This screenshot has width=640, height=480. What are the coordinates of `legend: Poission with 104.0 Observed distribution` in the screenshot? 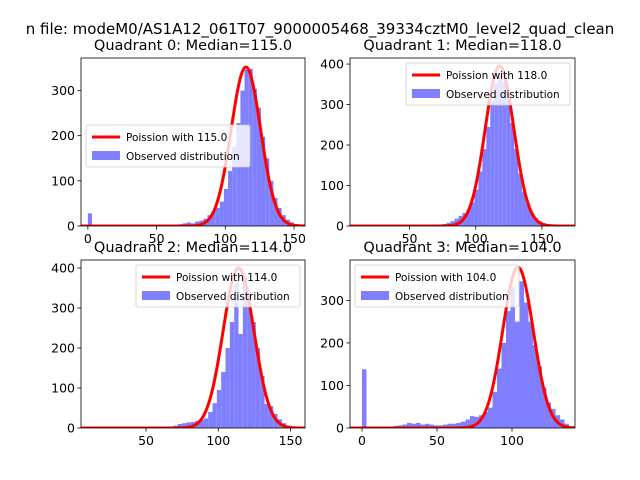 It's located at (437, 286).